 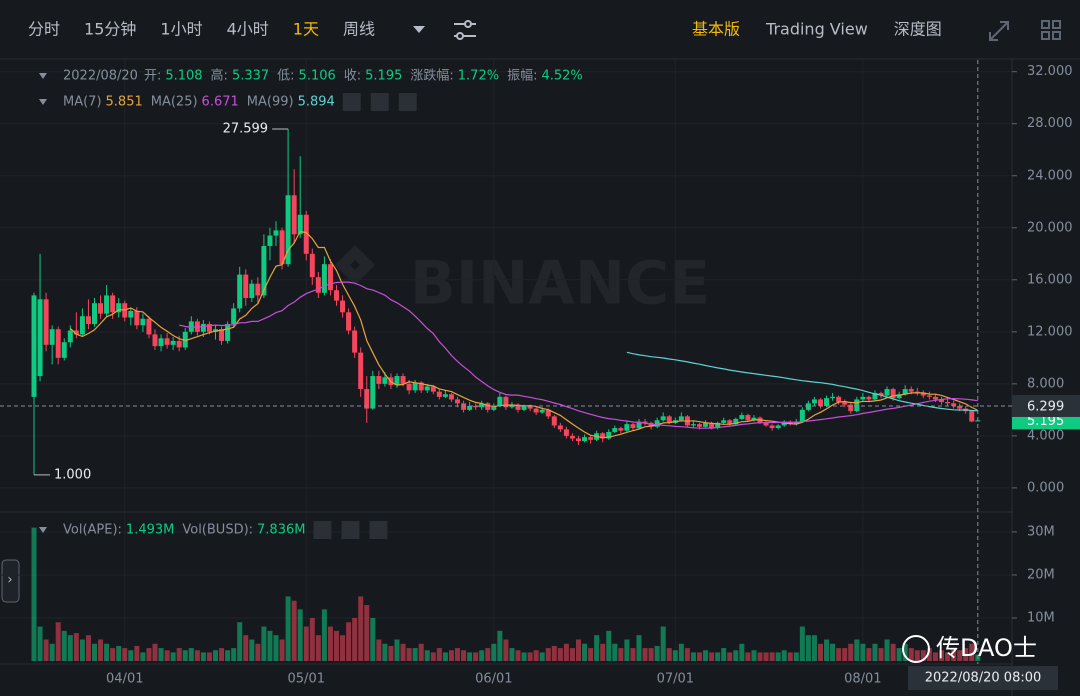 I want to click on view-tab: 基本版, so click(x=716, y=29).